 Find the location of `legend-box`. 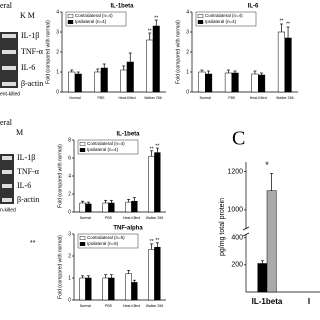

legend-box is located at coordinates (96, 19).